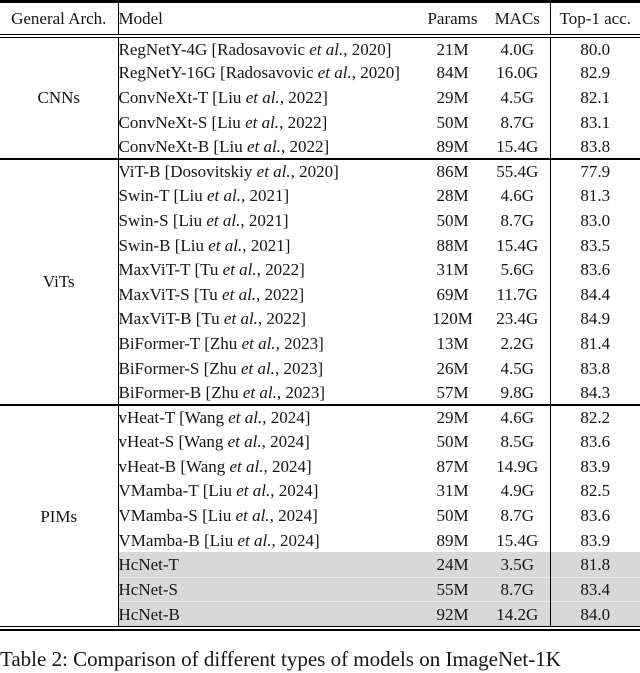  Describe the element at coordinates (595, 49) in the screenshot. I see `top1-cell: 80.0` at that location.